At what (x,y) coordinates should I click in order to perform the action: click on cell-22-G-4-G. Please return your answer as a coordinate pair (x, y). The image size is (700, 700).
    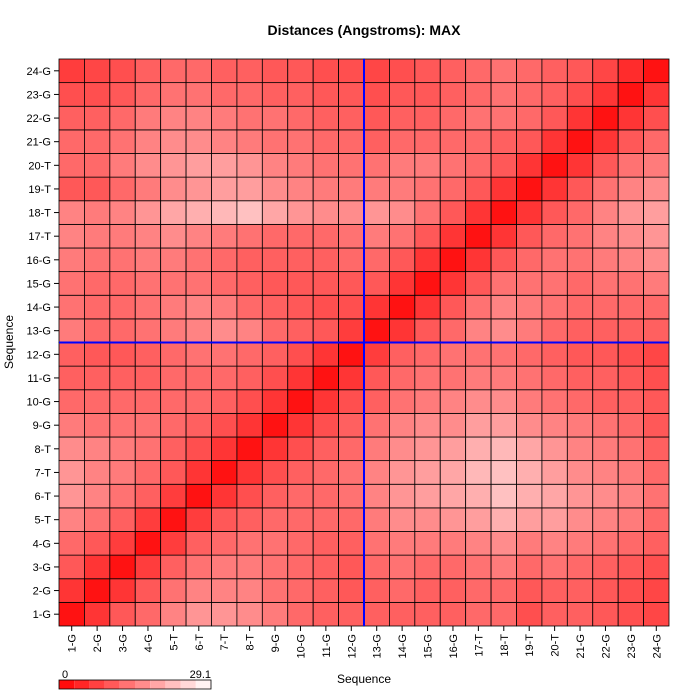
    Looking at the image, I should click on (148, 118).